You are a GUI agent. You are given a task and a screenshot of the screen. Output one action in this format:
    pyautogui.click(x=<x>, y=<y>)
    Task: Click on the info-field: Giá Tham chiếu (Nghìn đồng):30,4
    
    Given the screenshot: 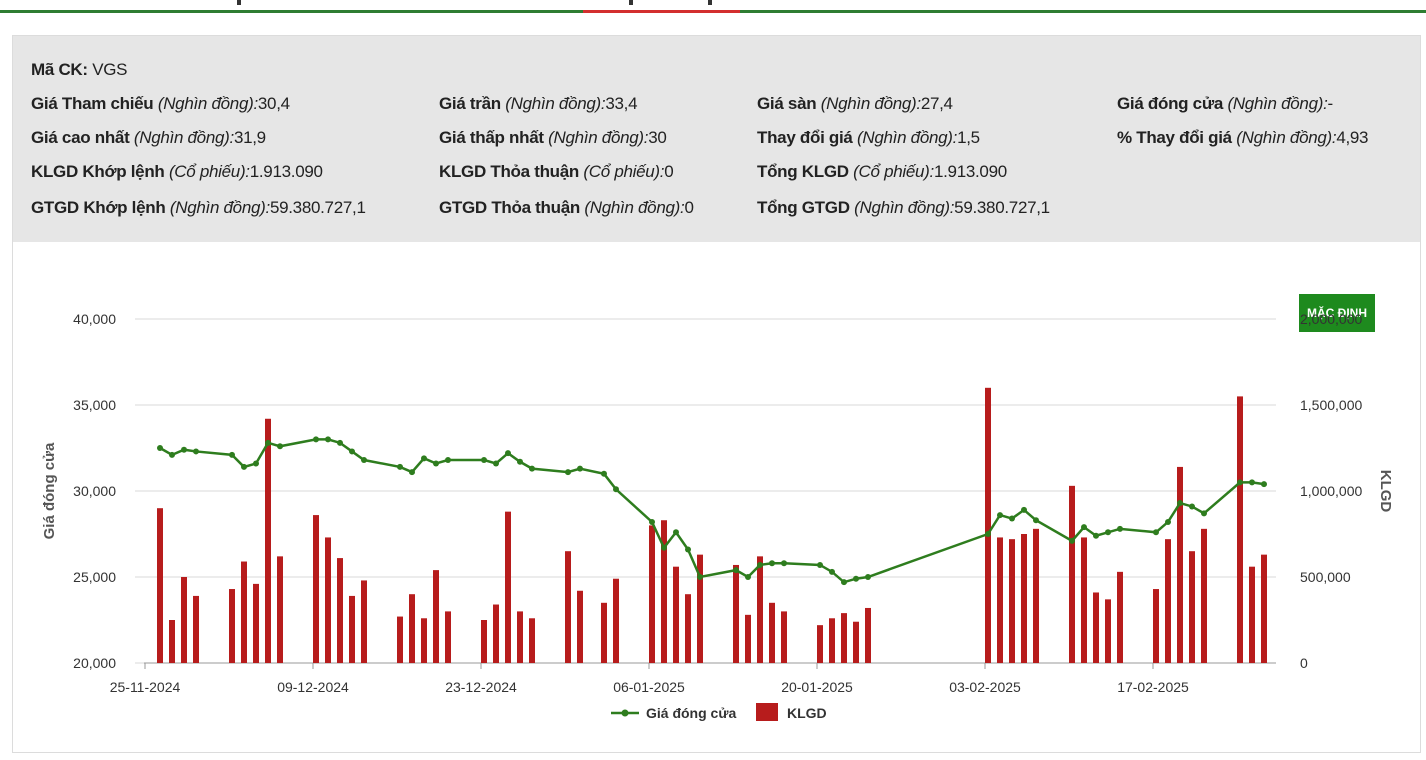 What is the action you would take?
    pyautogui.click(x=160, y=104)
    